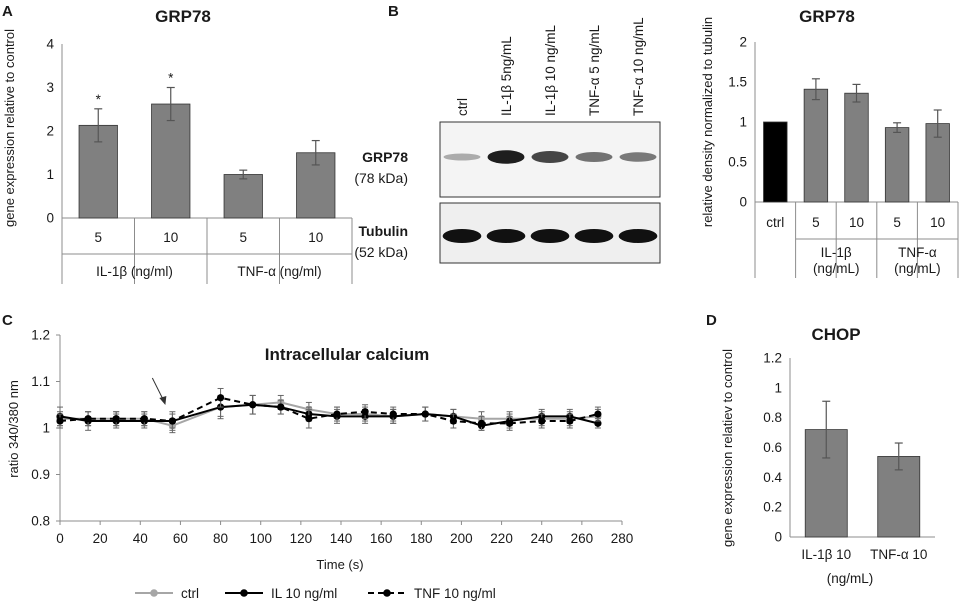 Image resolution: width=965 pixels, height=603 pixels. What do you see at coordinates (772, 507) in the screenshot?
I see `d-ytick-label: 0.2` at bounding box center [772, 507].